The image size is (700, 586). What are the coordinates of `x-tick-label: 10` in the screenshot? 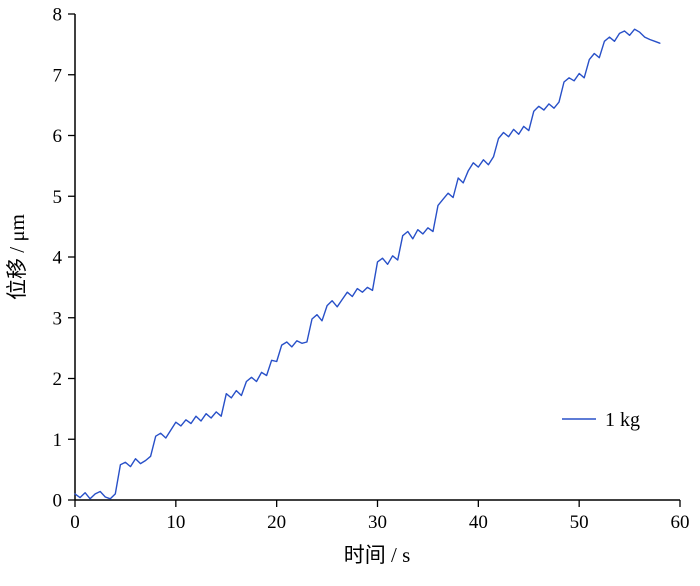 It's located at (175, 522).